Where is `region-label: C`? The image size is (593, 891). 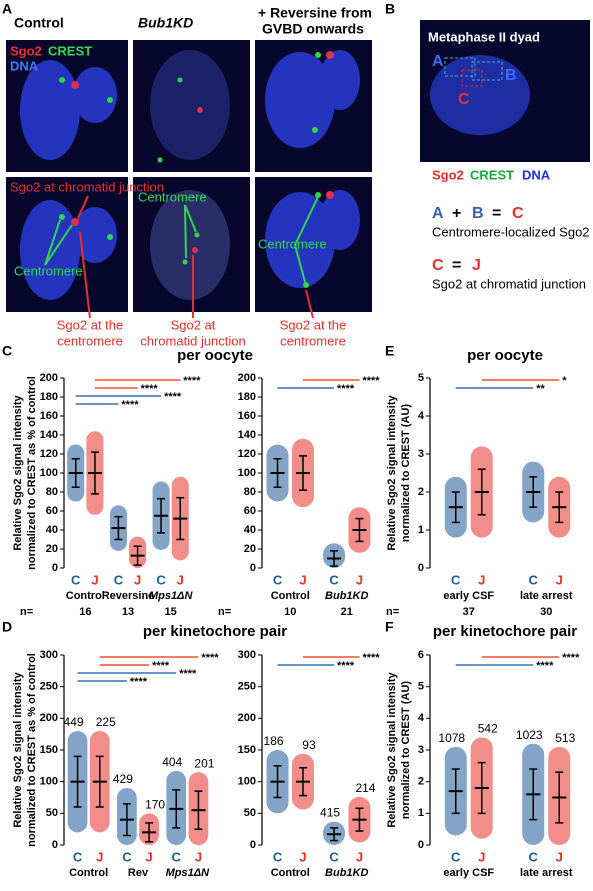 region-label: C is located at coordinates (464, 99).